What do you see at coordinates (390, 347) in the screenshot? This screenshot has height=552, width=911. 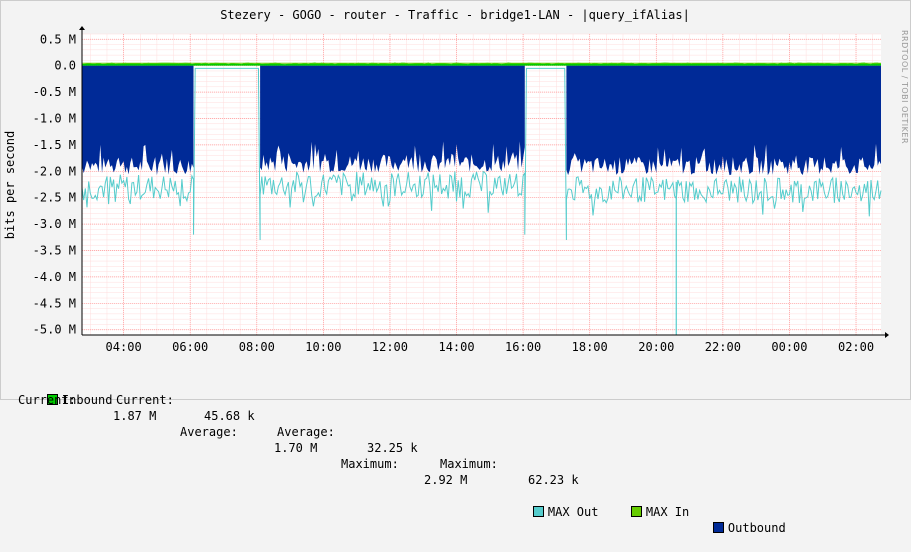 I see `x-tick-label: 12:00` at bounding box center [390, 347].